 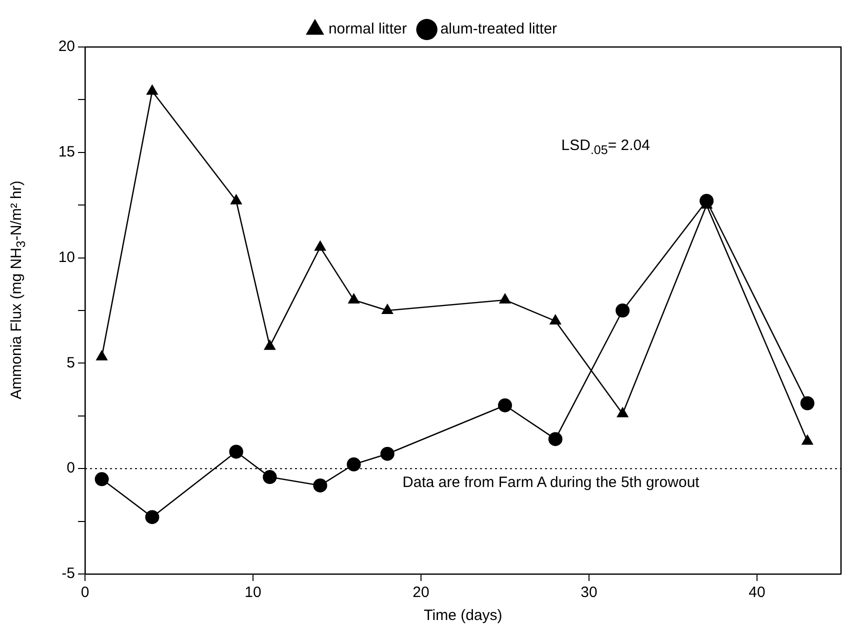 What do you see at coordinates (551, 482) in the screenshot?
I see `annotation: Data are from Farm A during the 5th growout` at bounding box center [551, 482].